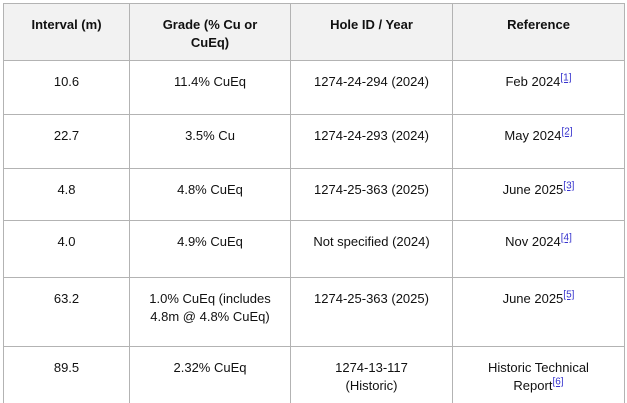 Image resolution: width=627 pixels, height=403 pixels. Describe the element at coordinates (533, 135) in the screenshot. I see `reference-text: May 2024` at that location.